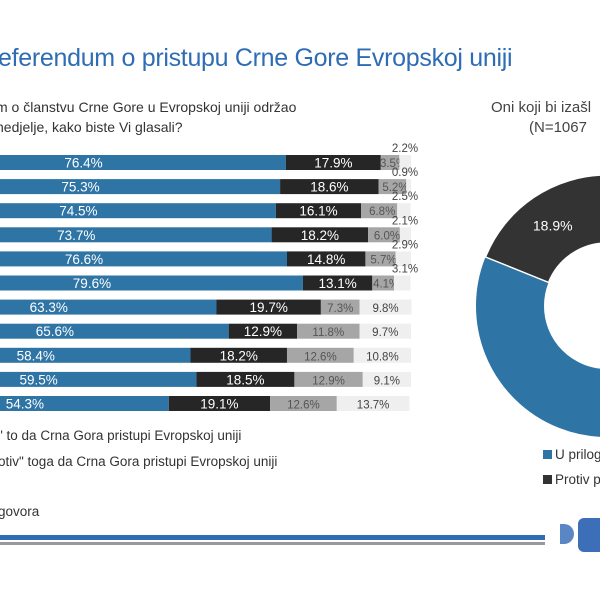  What do you see at coordinates (538, 306) in the screenshot?
I see `donut-slice-for` at bounding box center [538, 306].